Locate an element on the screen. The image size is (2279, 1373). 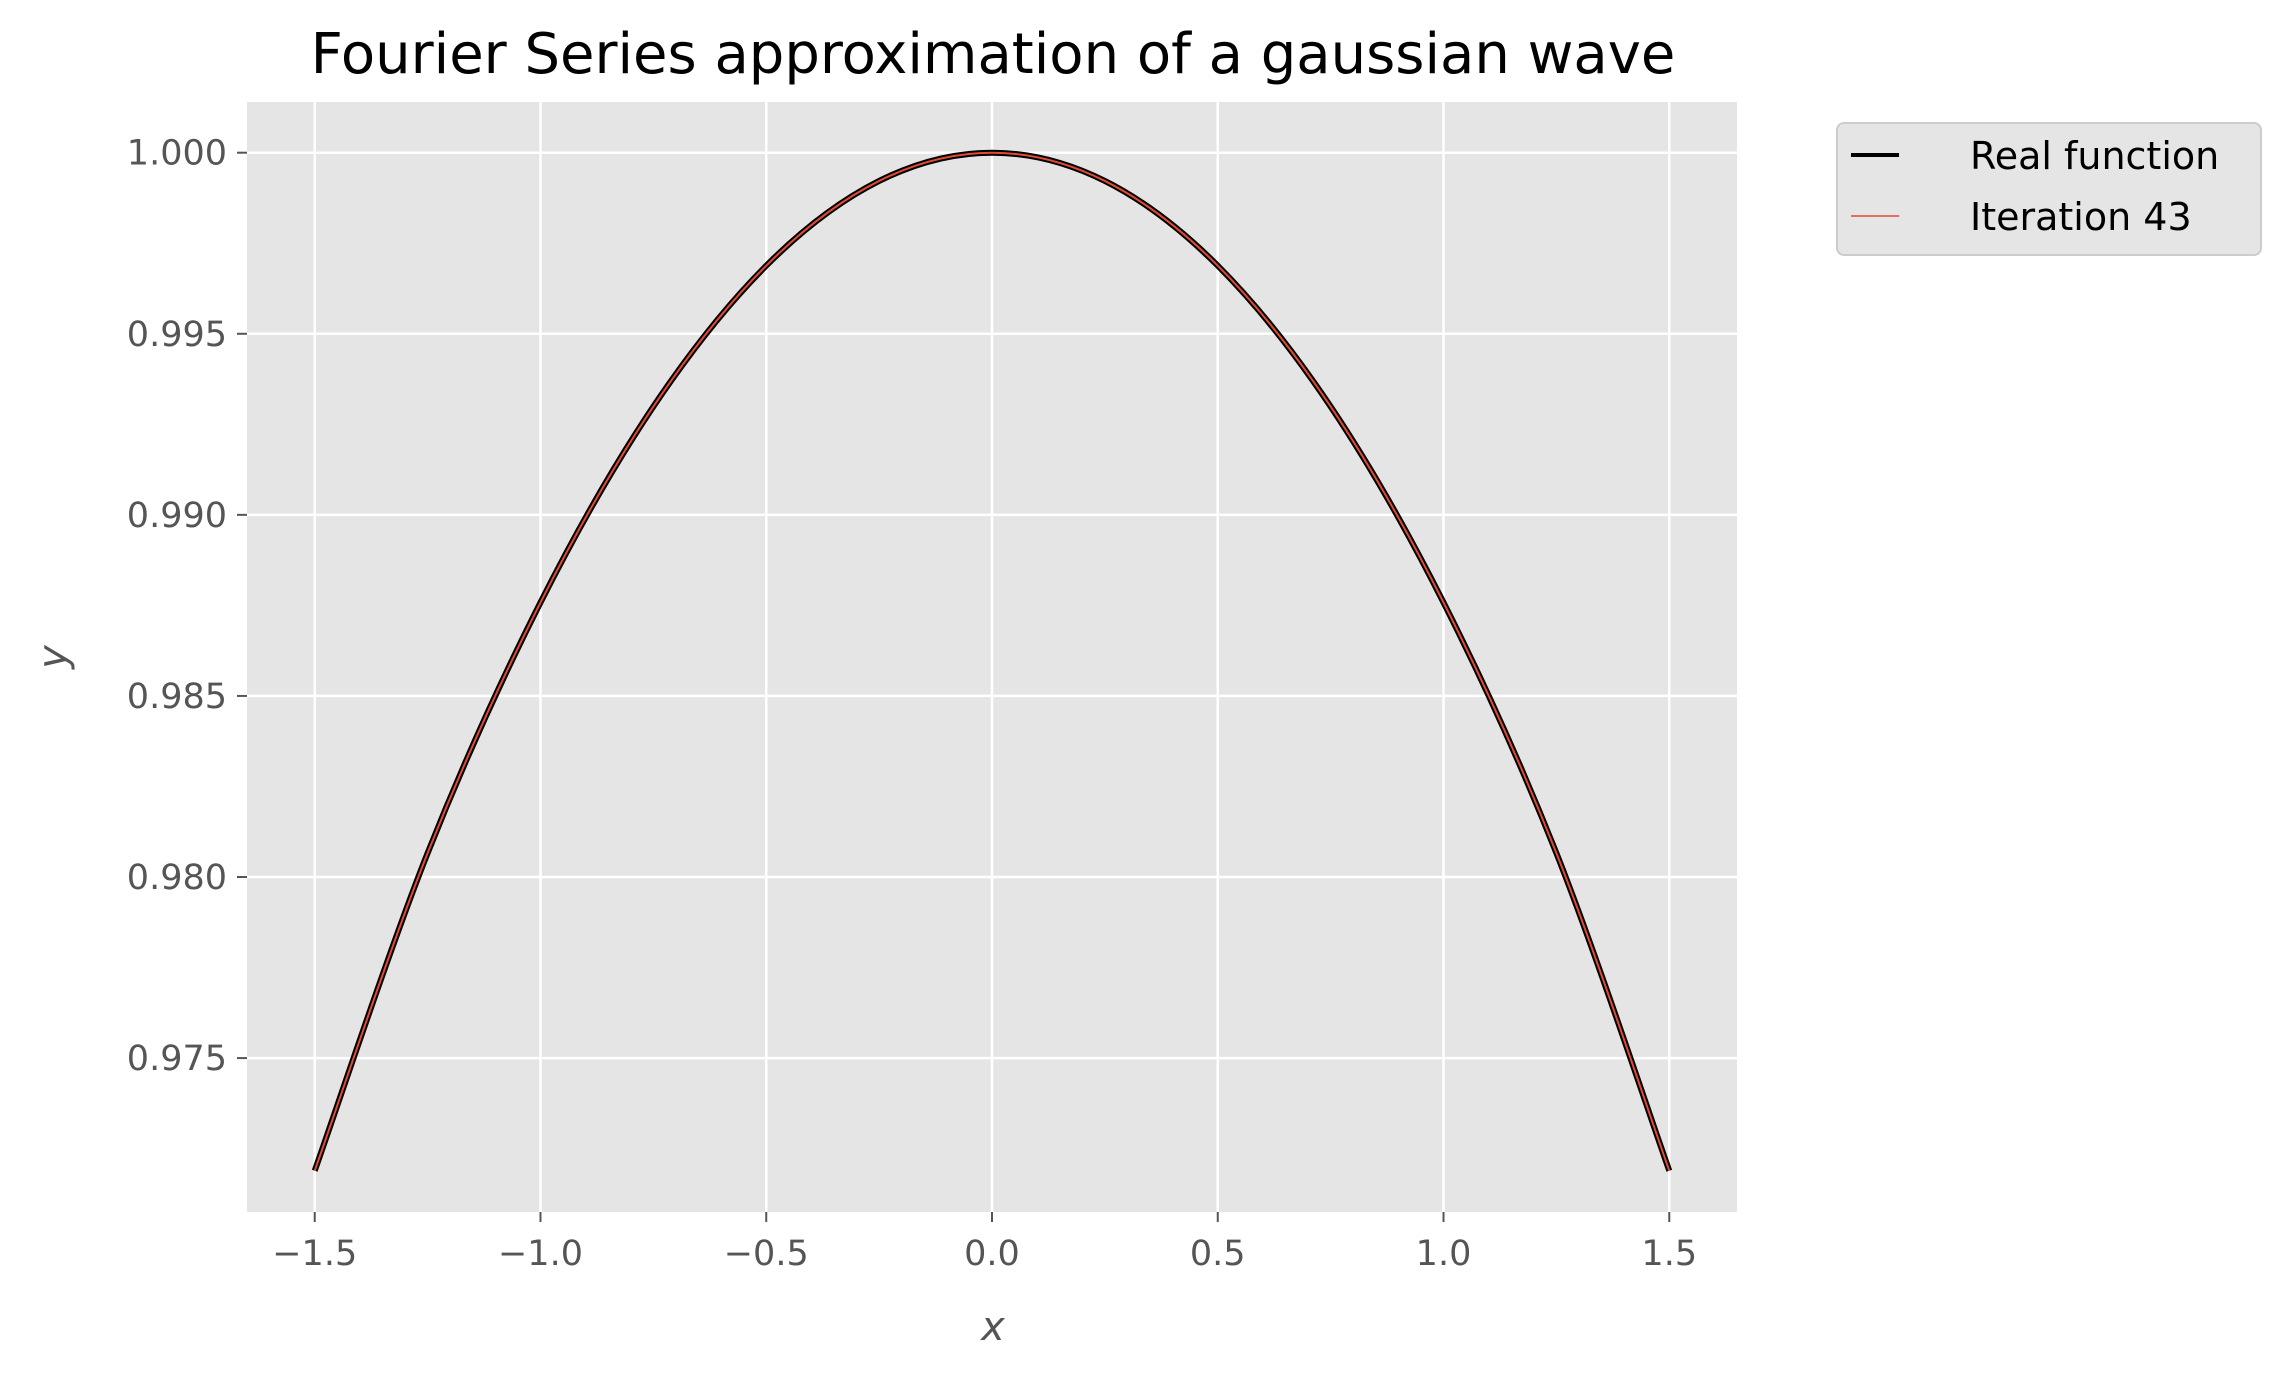
legend-label-iteration-43: Iteration 43 is located at coordinates (2081, 217).